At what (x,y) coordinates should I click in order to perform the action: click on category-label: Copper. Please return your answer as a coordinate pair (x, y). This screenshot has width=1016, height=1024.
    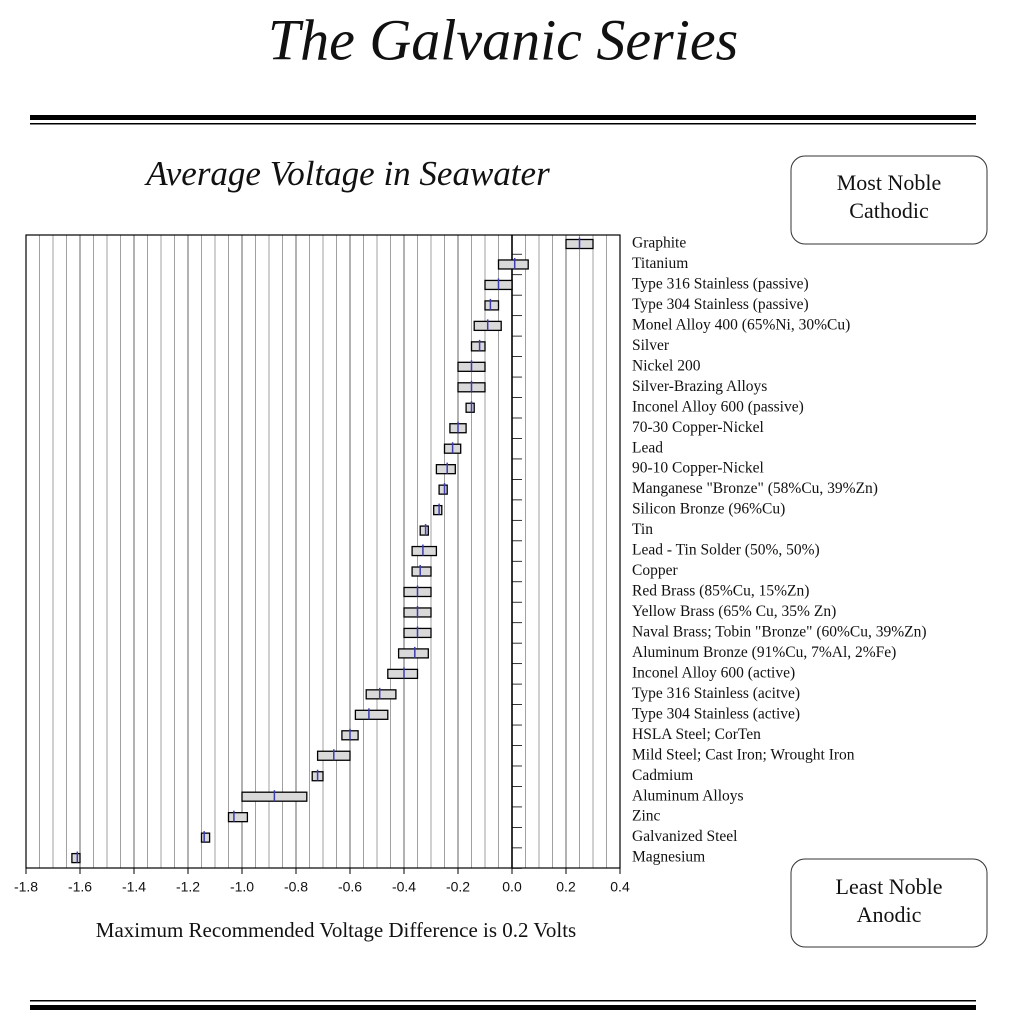
    Looking at the image, I should click on (655, 570).